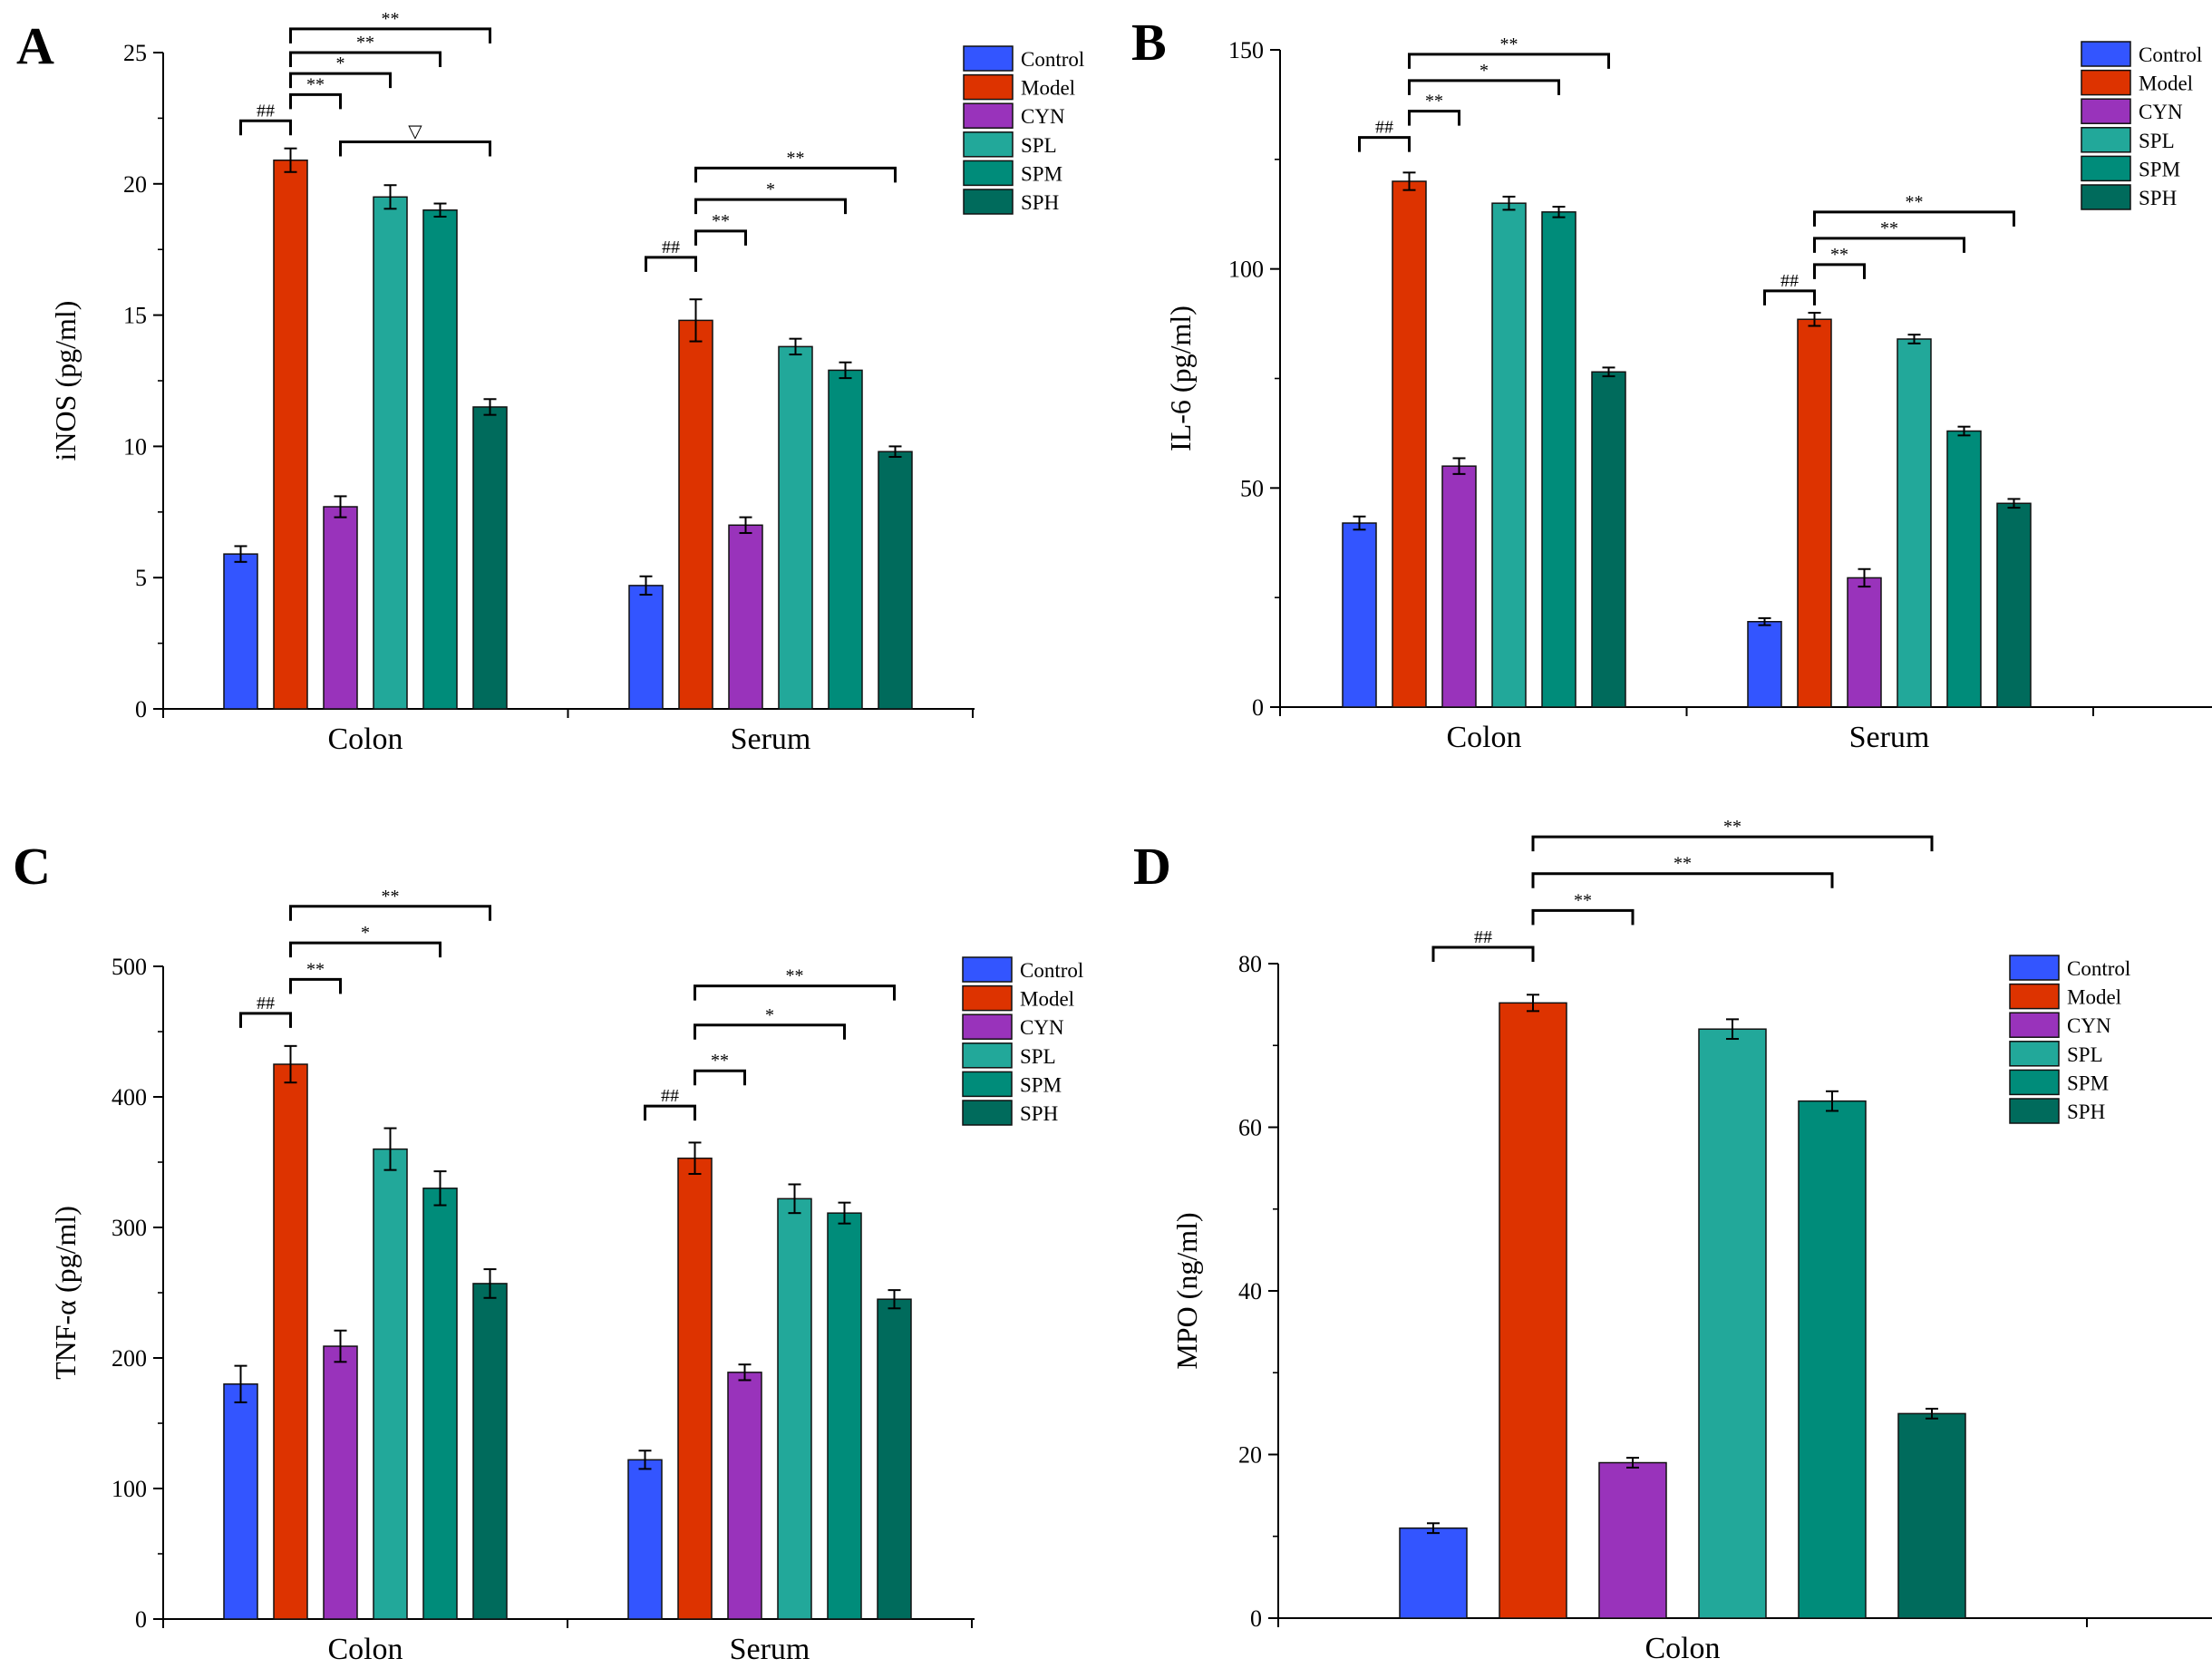 Image resolution: width=2212 pixels, height=1668 pixels. What do you see at coordinates (65, 381) in the screenshot?
I see `y-axis-label: iNOS (pg/ml)` at bounding box center [65, 381].